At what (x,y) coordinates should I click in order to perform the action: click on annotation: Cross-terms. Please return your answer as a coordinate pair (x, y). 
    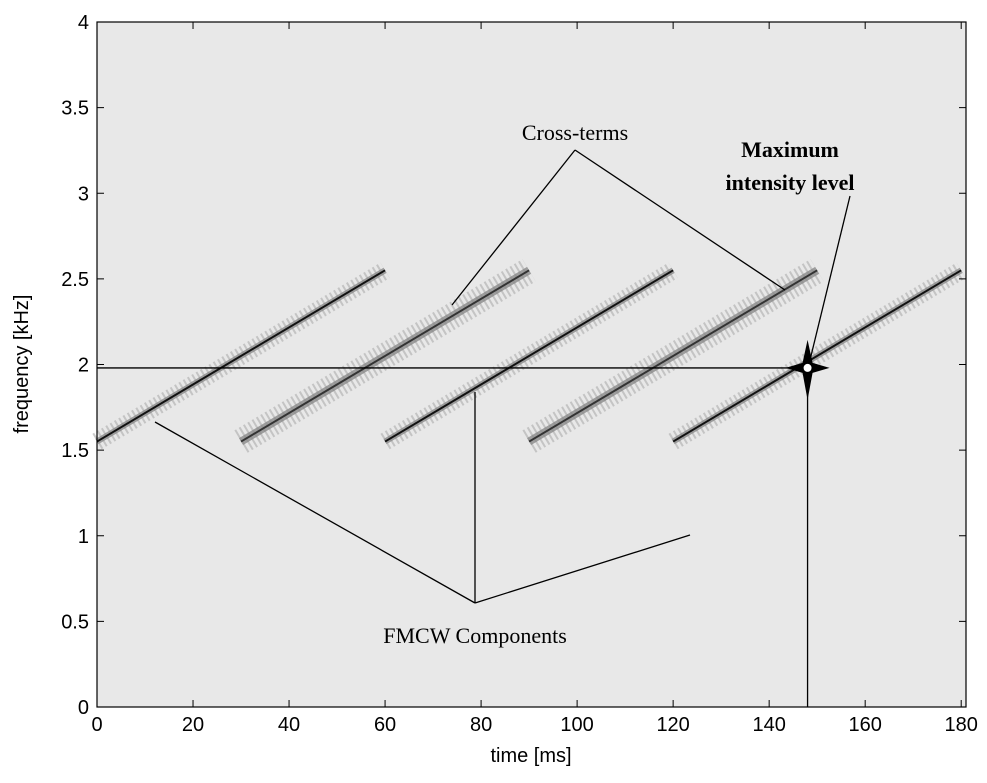
    Looking at the image, I should click on (575, 132).